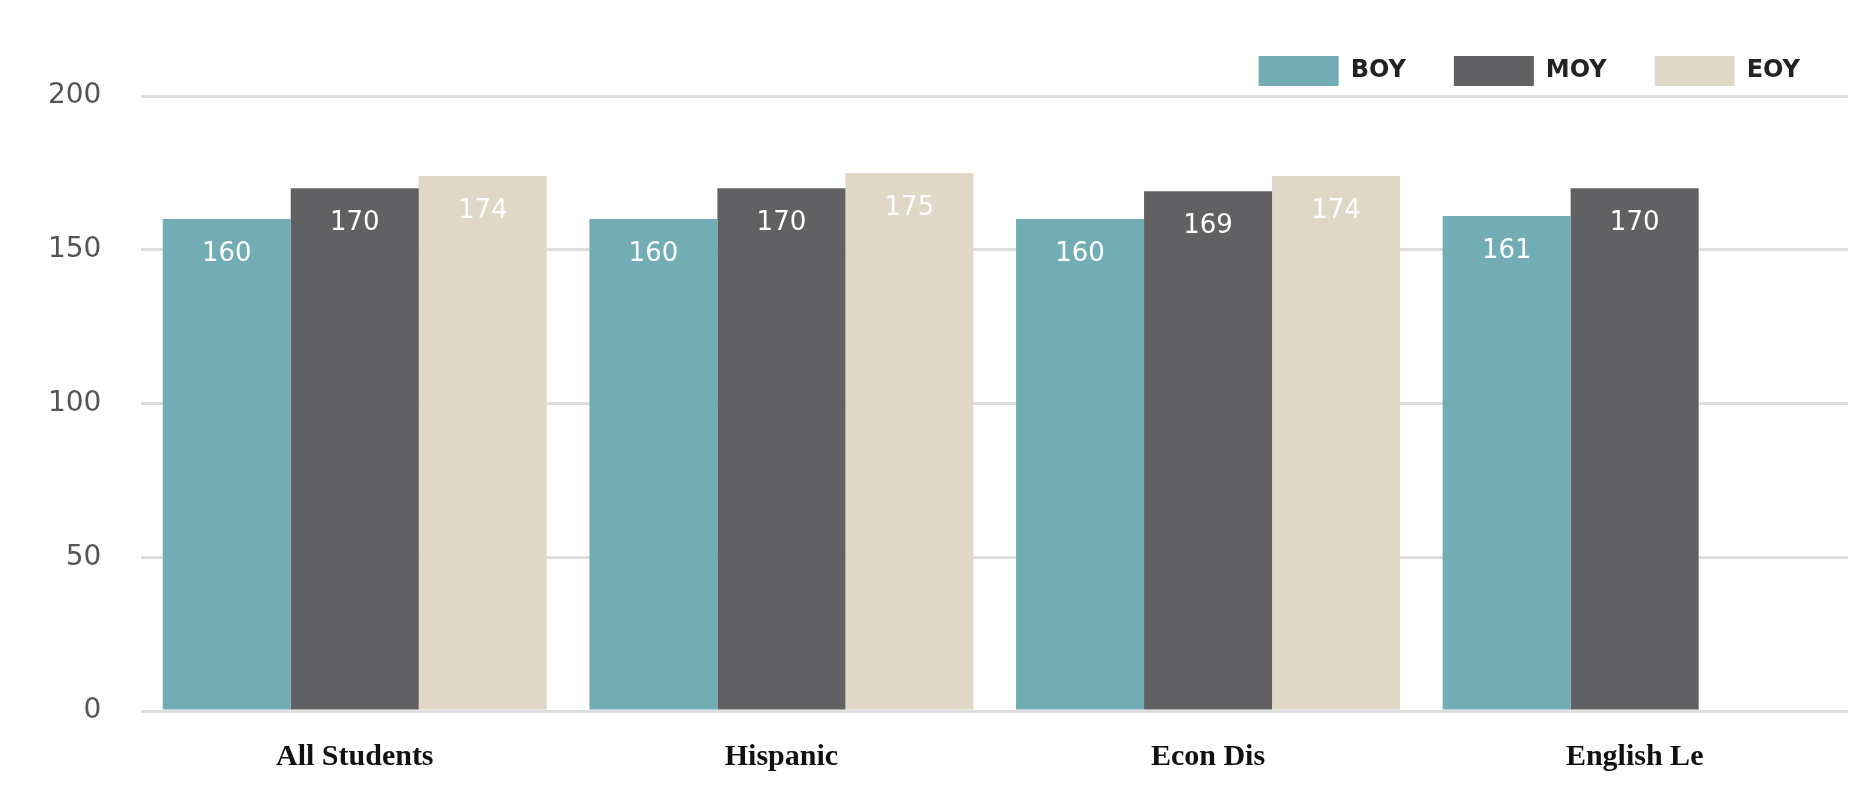 The image size is (1872, 812). What do you see at coordinates (1506, 248) in the screenshot?
I see `data-label: 161` at bounding box center [1506, 248].